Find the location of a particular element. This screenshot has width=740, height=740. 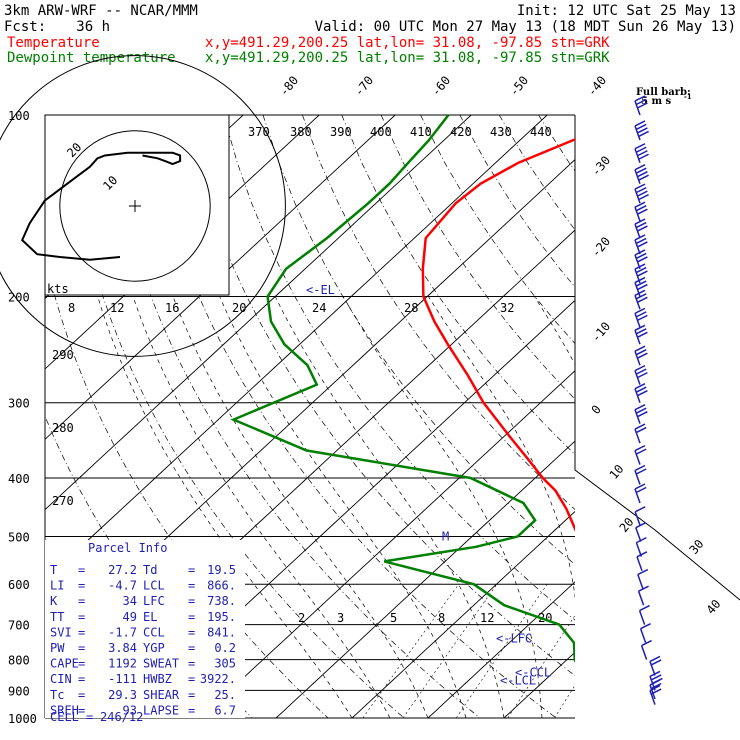

isotherm-label: 10 is located at coordinates (617, 472).